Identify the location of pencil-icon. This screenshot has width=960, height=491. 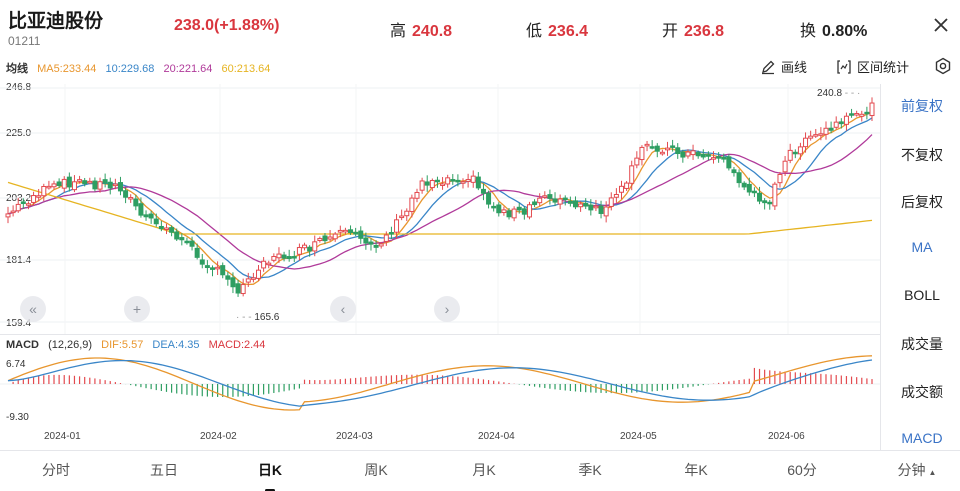
(768, 67).